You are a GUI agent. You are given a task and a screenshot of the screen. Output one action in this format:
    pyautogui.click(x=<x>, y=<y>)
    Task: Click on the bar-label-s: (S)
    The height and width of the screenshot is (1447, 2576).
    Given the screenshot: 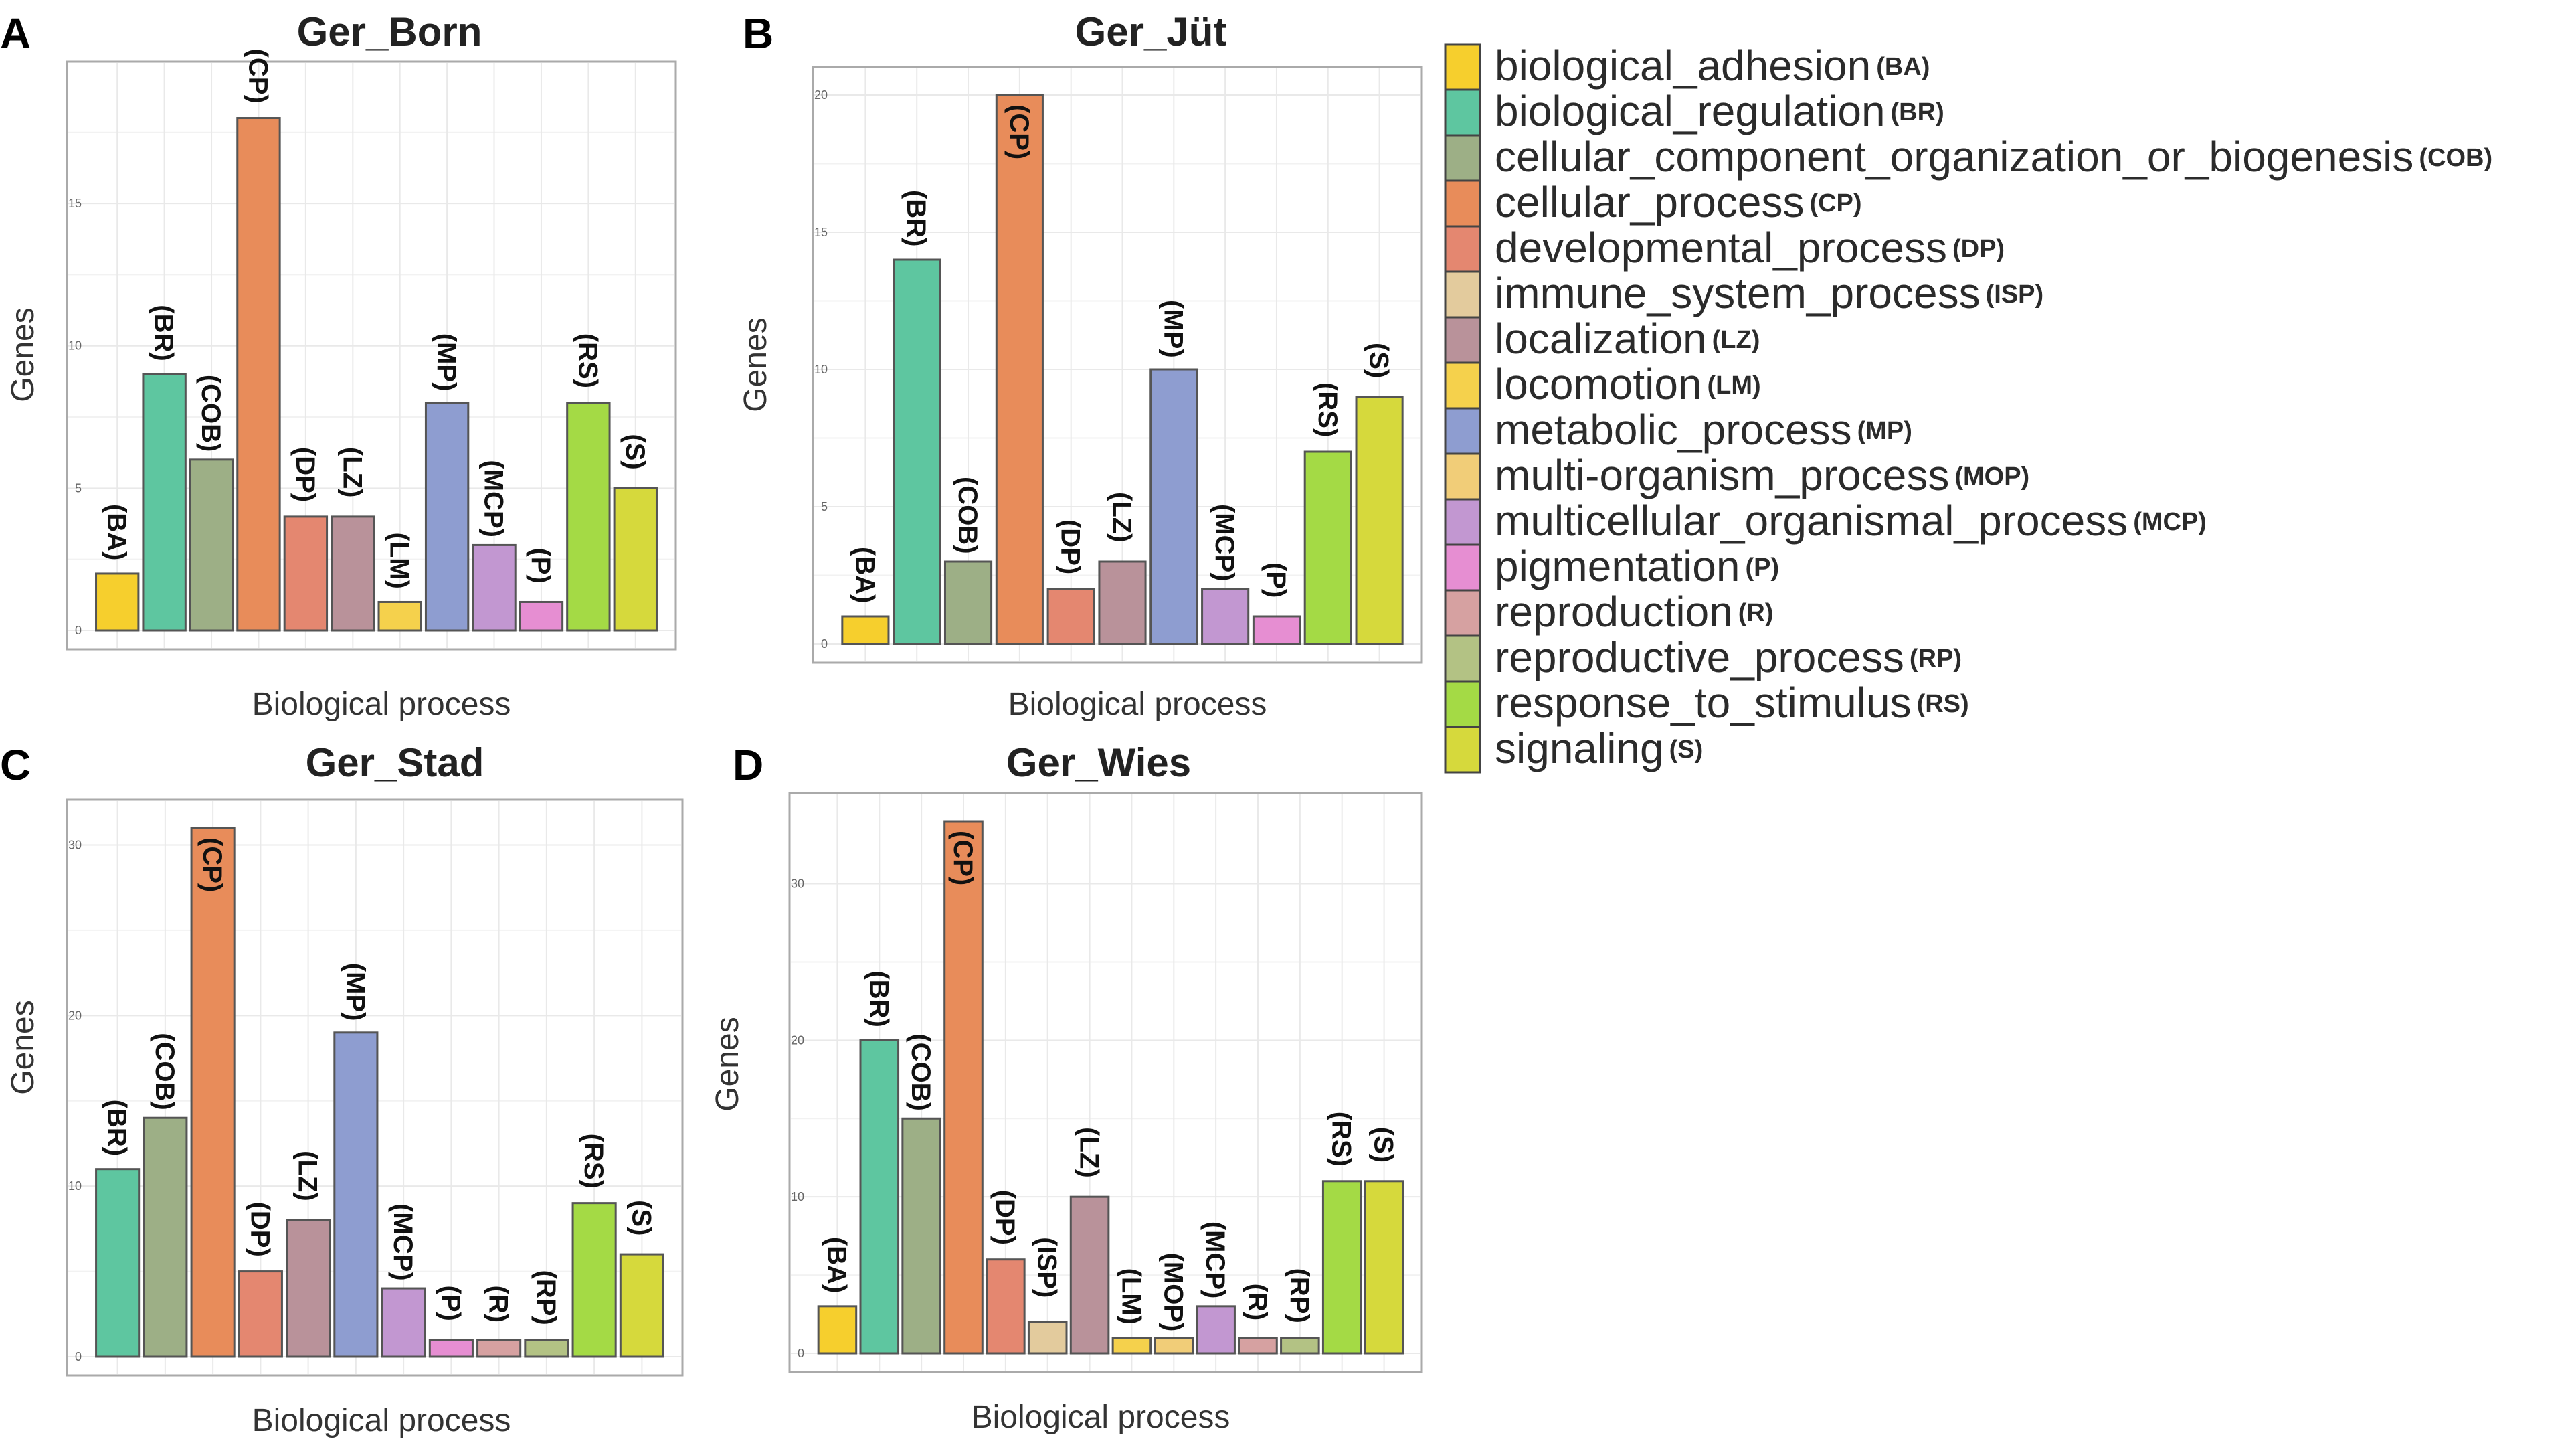 What is the action you would take?
    pyautogui.click(x=641, y=1218)
    